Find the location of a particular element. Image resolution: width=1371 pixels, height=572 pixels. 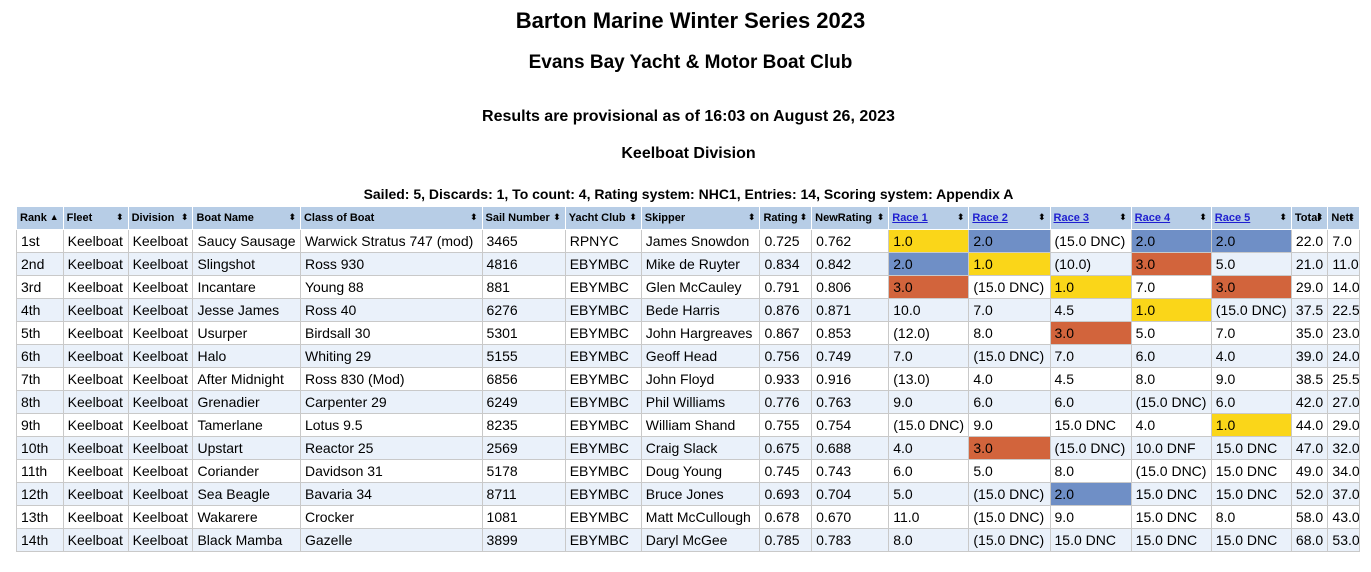

column-label: Boat Name is located at coordinates (225, 218).